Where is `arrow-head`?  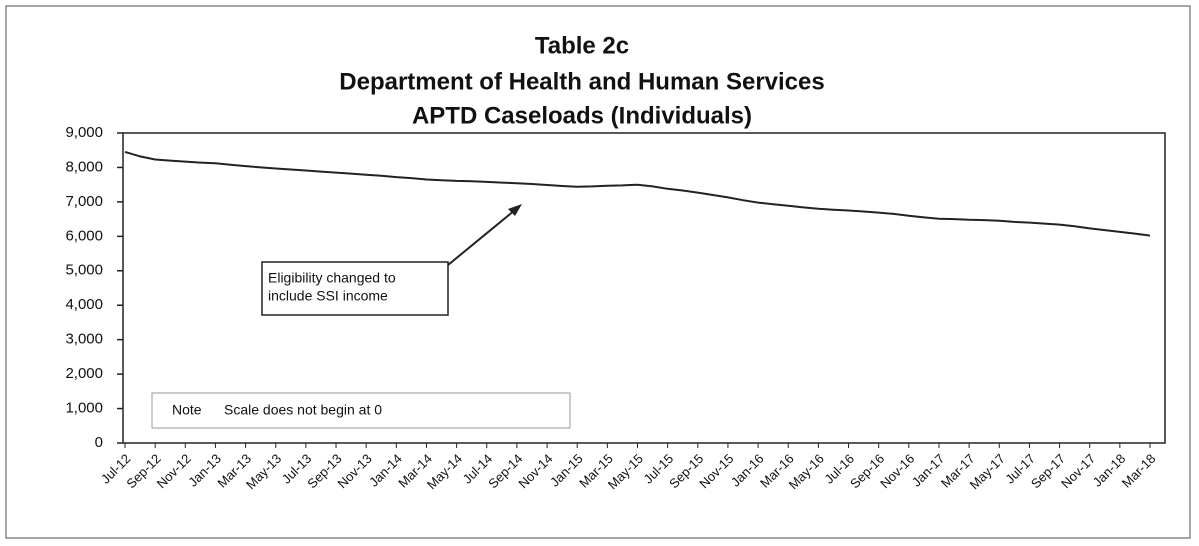 arrow-head is located at coordinates (515, 210).